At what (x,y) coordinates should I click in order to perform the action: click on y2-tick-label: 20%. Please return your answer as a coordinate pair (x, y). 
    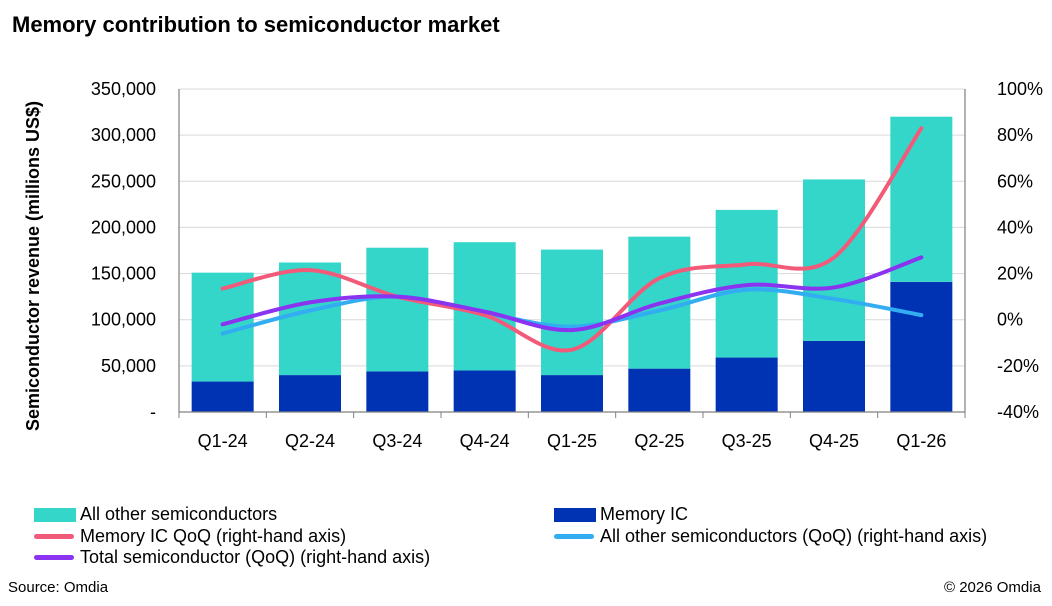
    Looking at the image, I should click on (1015, 274).